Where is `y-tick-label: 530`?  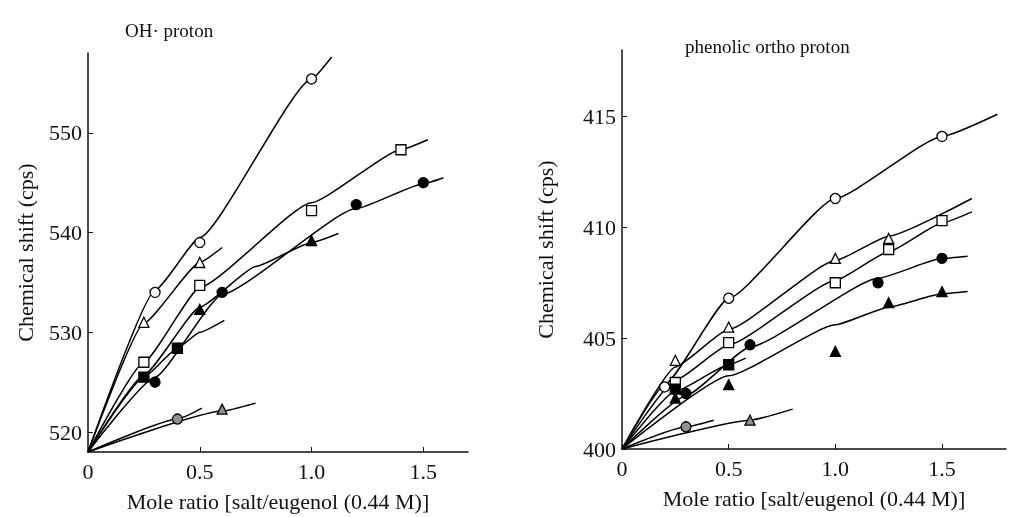
y-tick-label: 530 is located at coordinates (65, 332).